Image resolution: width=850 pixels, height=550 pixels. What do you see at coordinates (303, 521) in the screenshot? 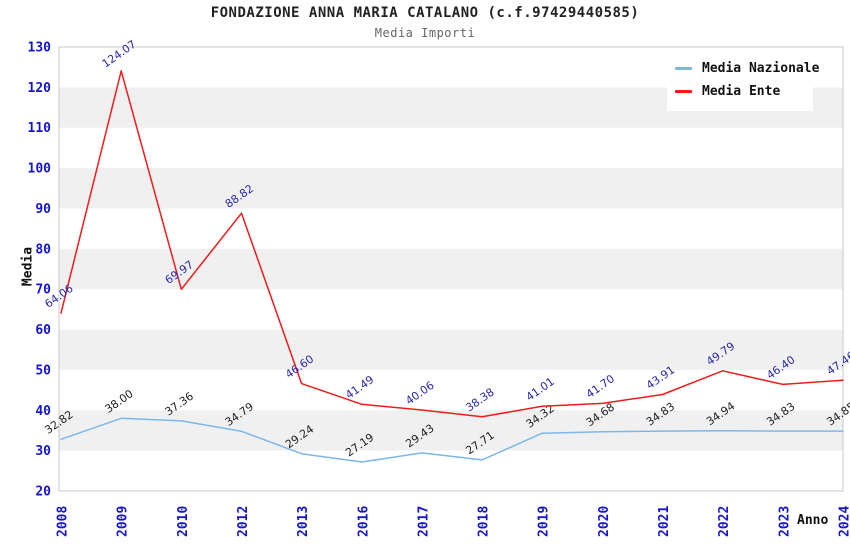
I see `x-tick-label: 2013` at bounding box center [303, 521].